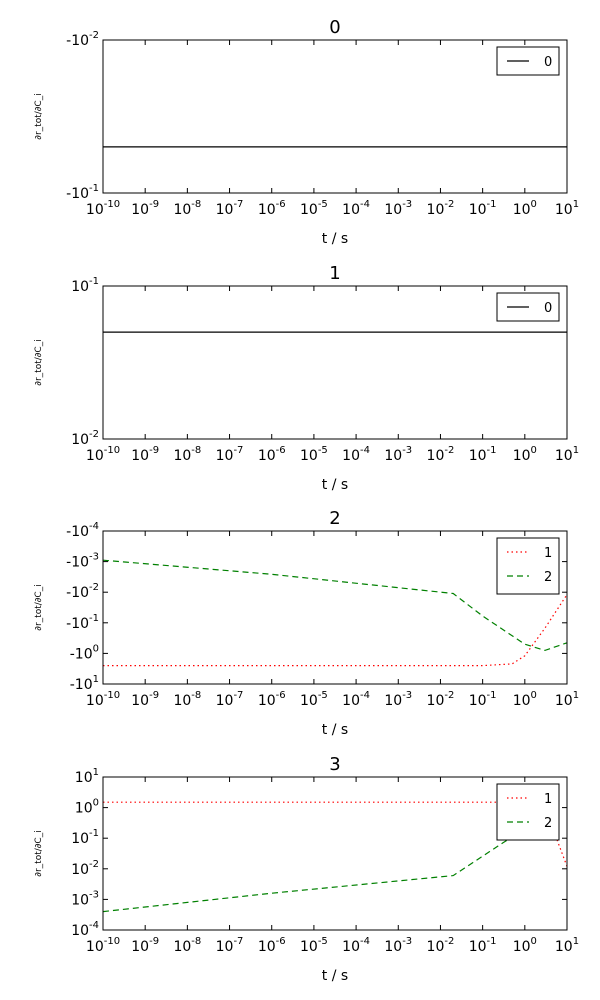  What do you see at coordinates (334, 273) in the screenshot?
I see `chart-title: 1` at bounding box center [334, 273].